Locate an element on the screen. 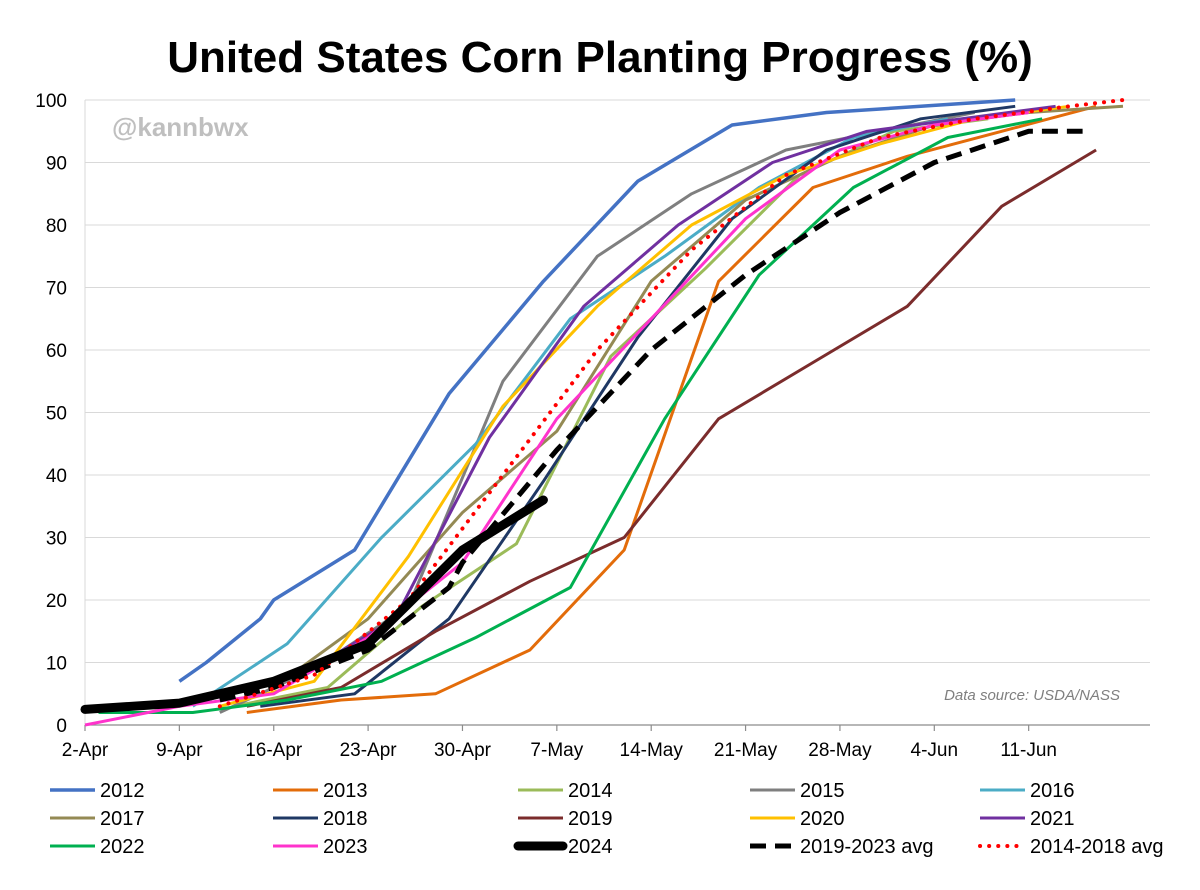 The height and width of the screenshot is (890, 1200). legend-item-2019-2023-avg: 2019-2023 avg is located at coordinates (841, 847).